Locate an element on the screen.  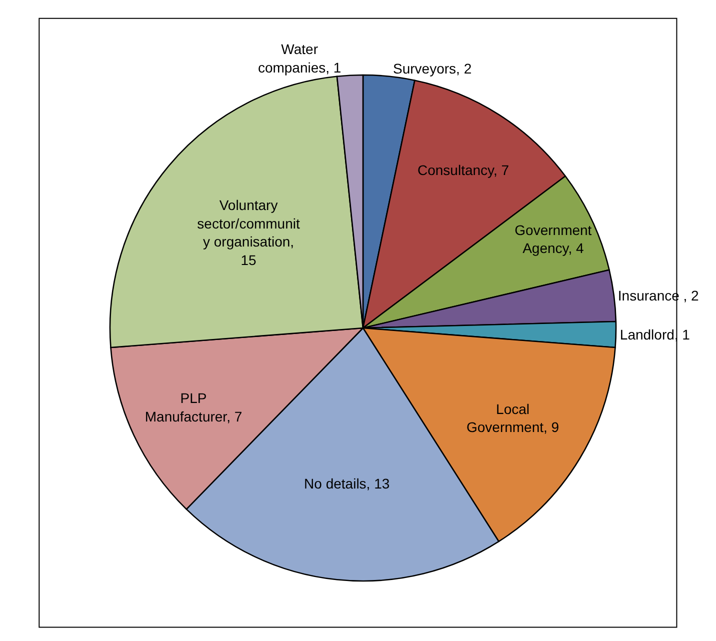
slice-label: PLP Manufacturer, 7 is located at coordinates (193, 407).